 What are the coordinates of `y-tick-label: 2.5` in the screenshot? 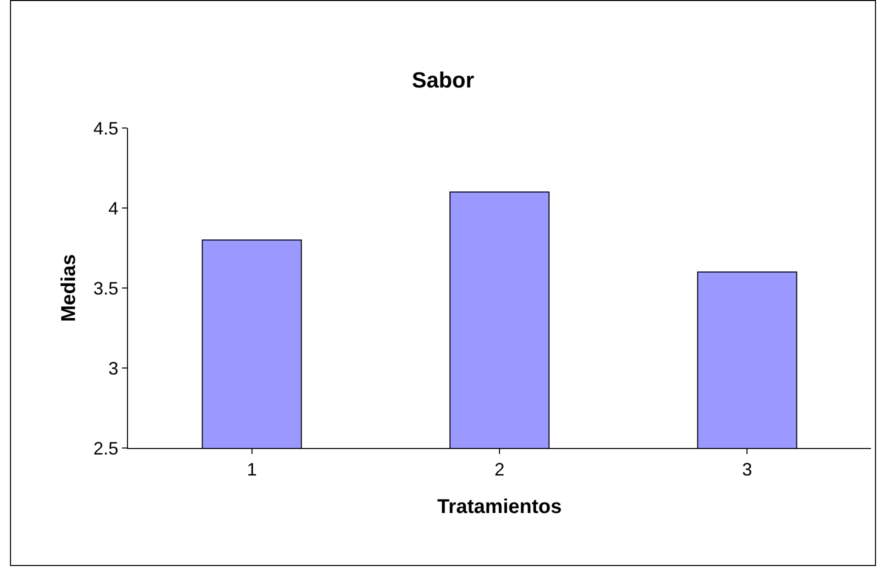 It's located at (105, 448).